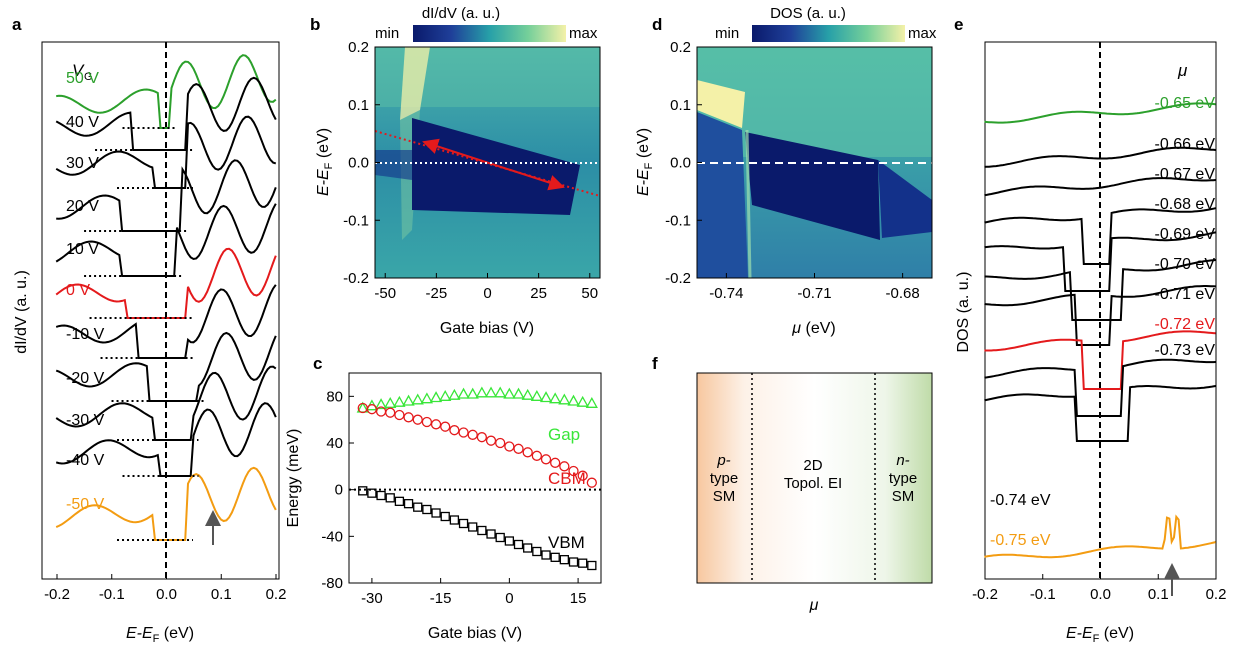 This screenshot has height=658, width=1243. Describe the element at coordinates (578, 598) in the screenshot. I see `xtick-c-ticklabel: 15` at that location.